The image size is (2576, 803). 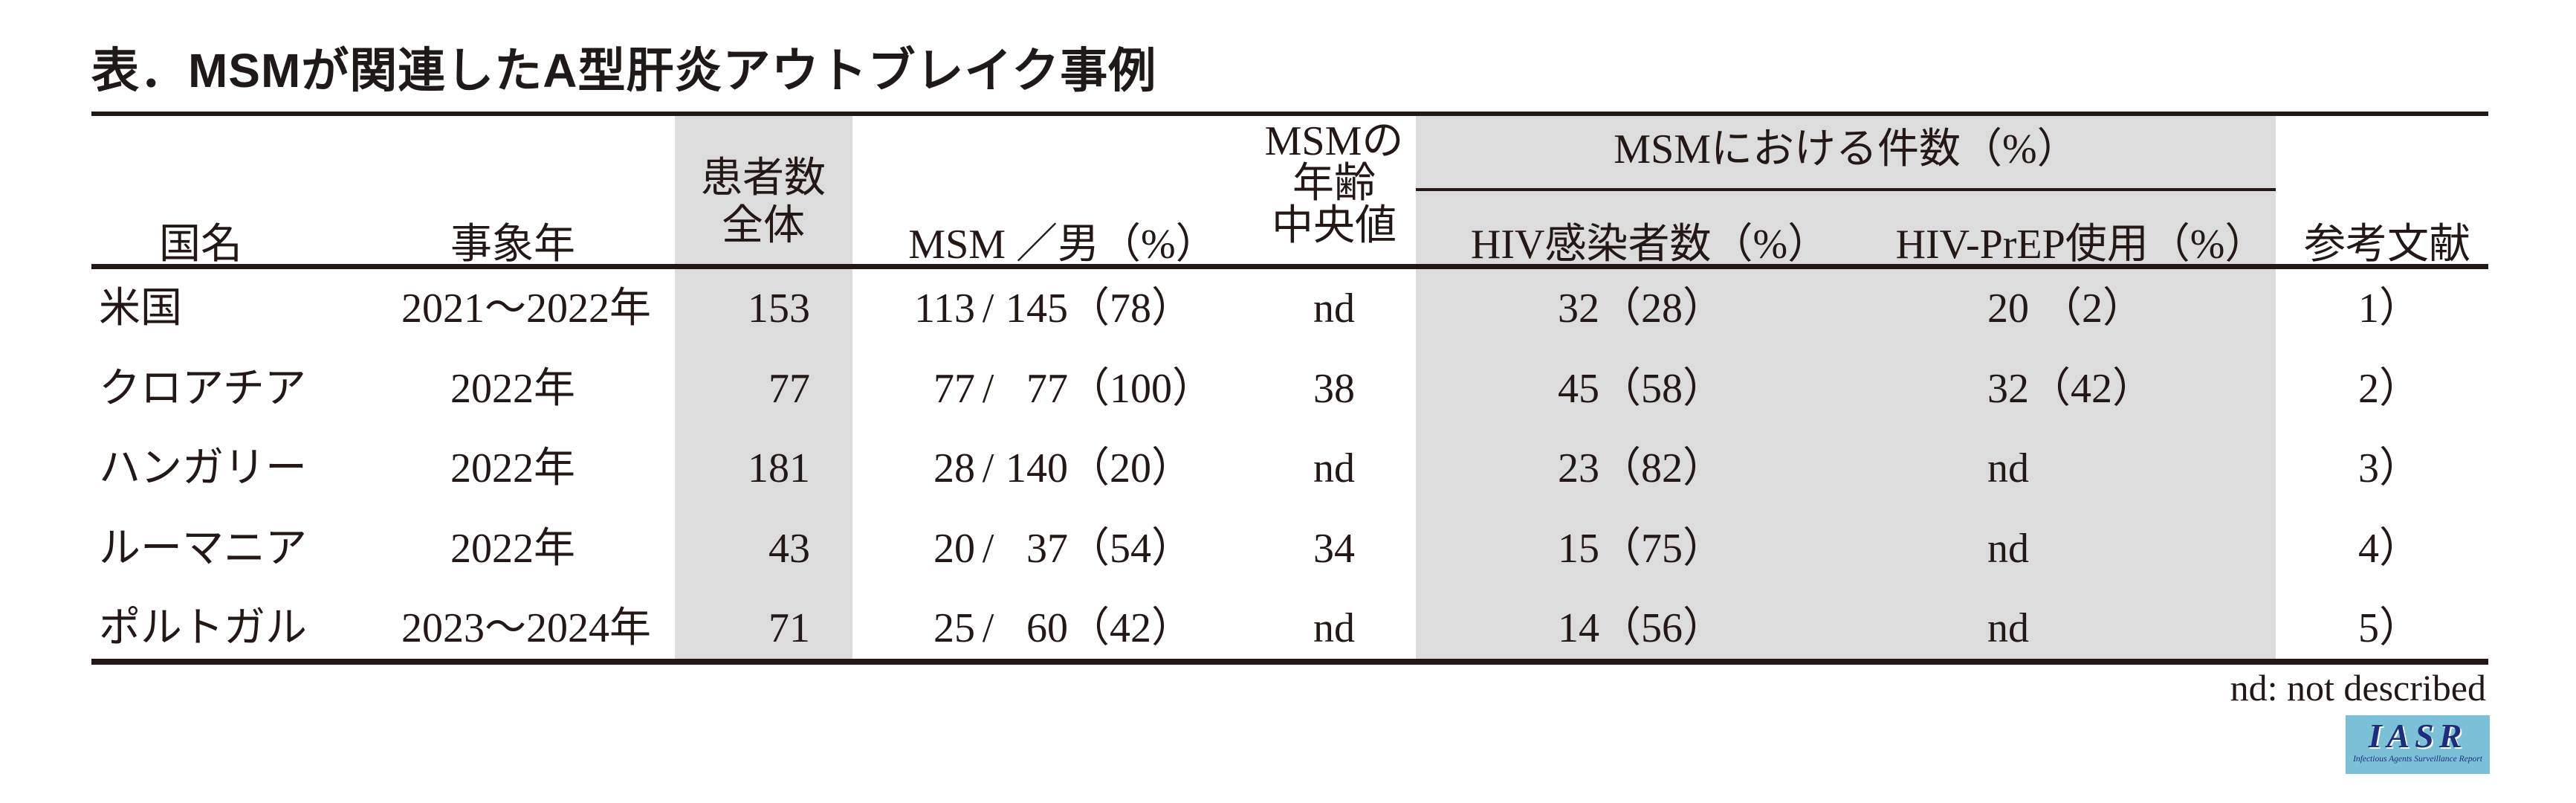 I want to click on msm-percent: （20）, so click(x=1130, y=468).